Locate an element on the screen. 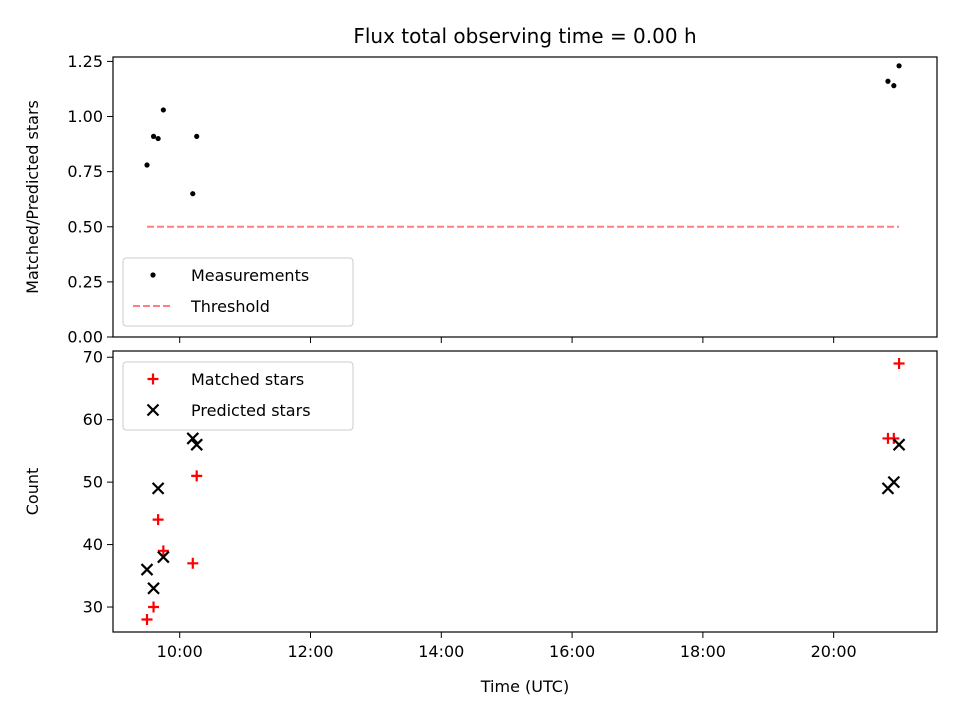 The image size is (960, 720). legend-swatch-matched-stars is located at coordinates (153, 379).